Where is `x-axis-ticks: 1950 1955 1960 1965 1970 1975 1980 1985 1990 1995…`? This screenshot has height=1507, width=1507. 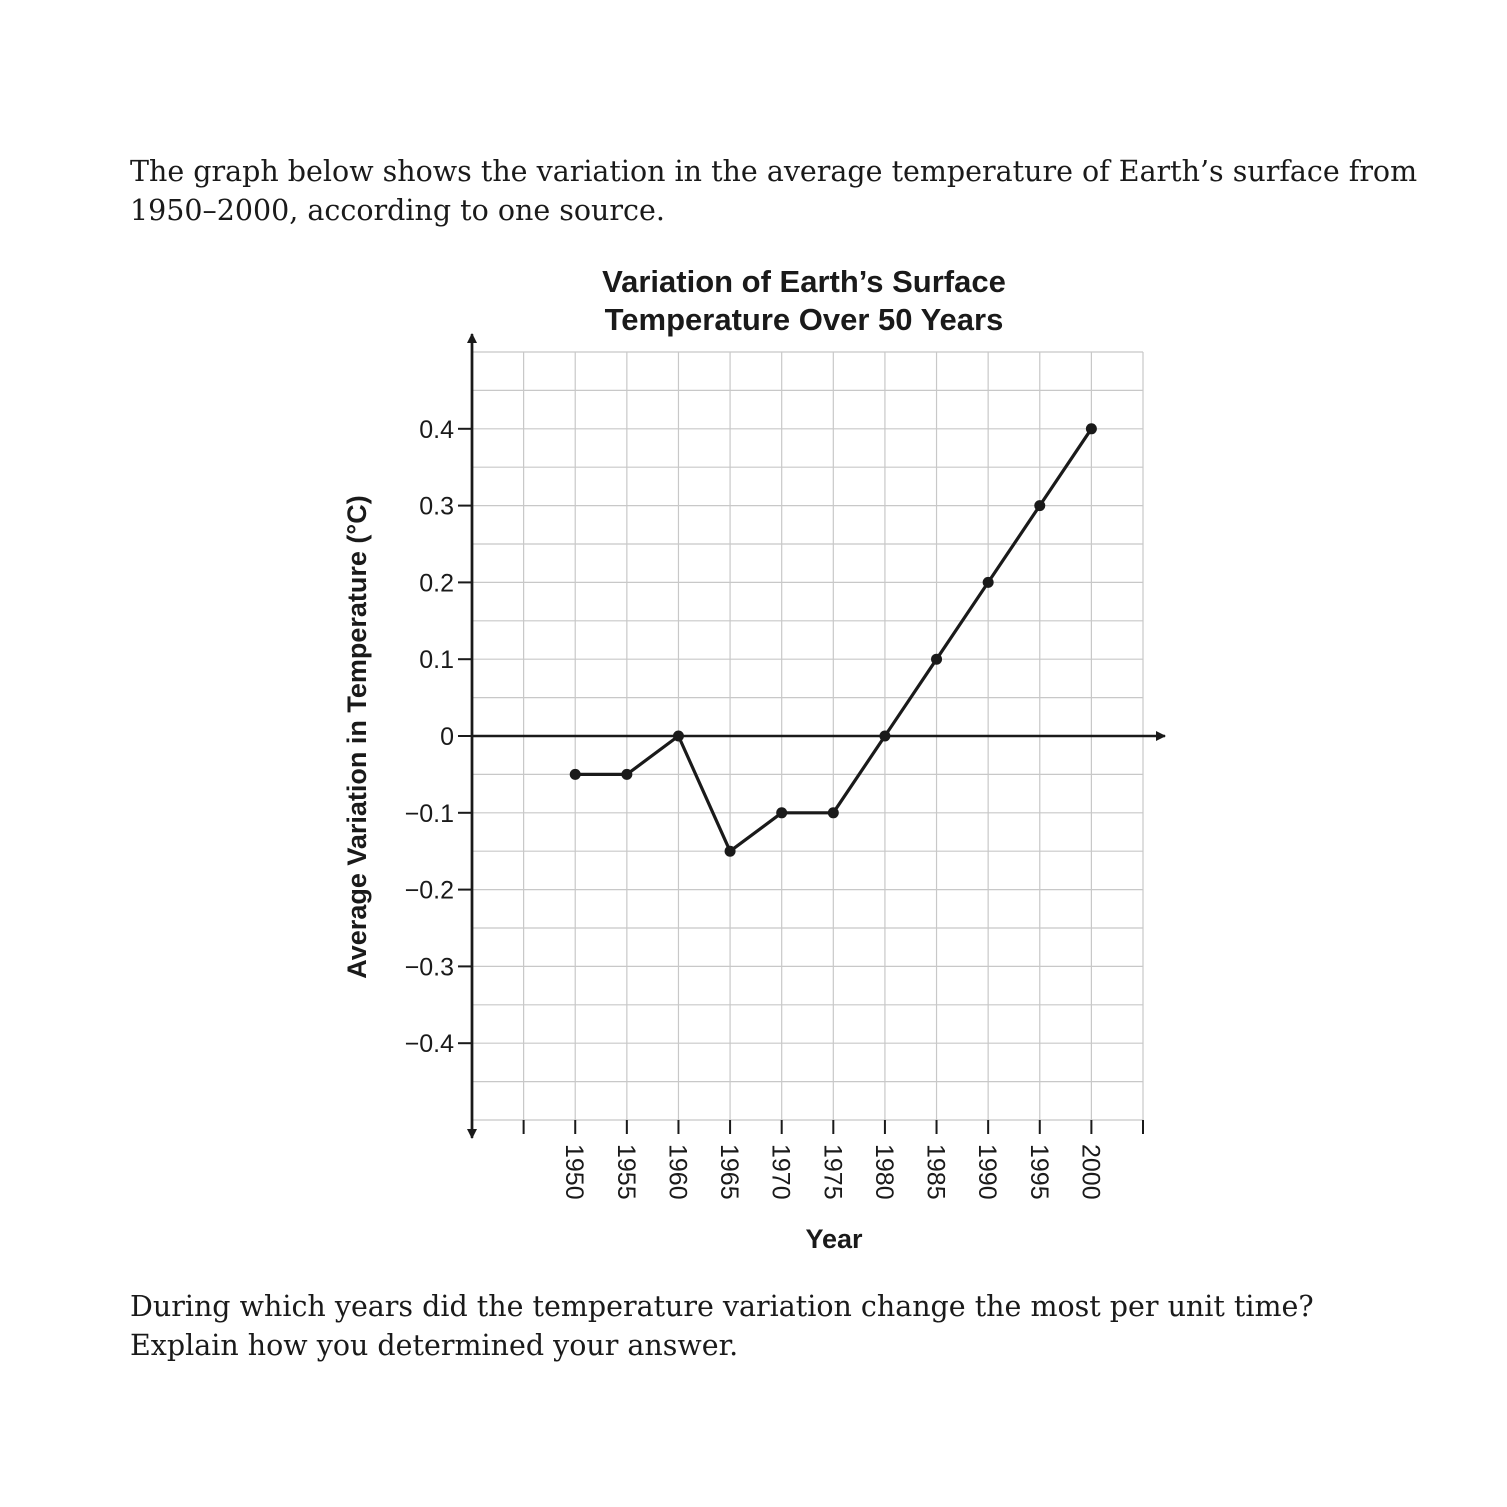
x-axis-ticks: 1950 1955 1960 1965 1970 1975 1980 1985 1990 1995… is located at coordinates (833, 1160).